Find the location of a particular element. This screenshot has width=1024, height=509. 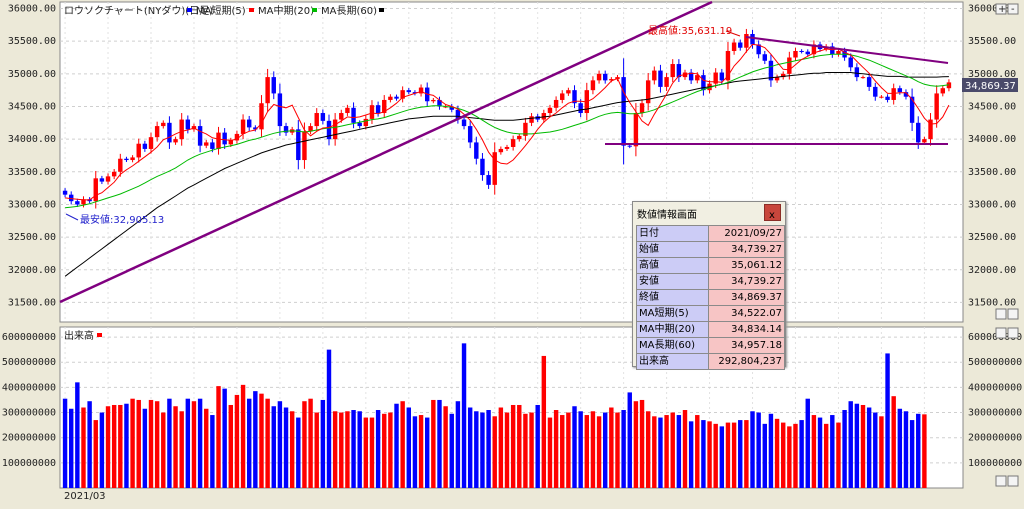

volume-scroll-up-button is located at coordinates (1001, 481).